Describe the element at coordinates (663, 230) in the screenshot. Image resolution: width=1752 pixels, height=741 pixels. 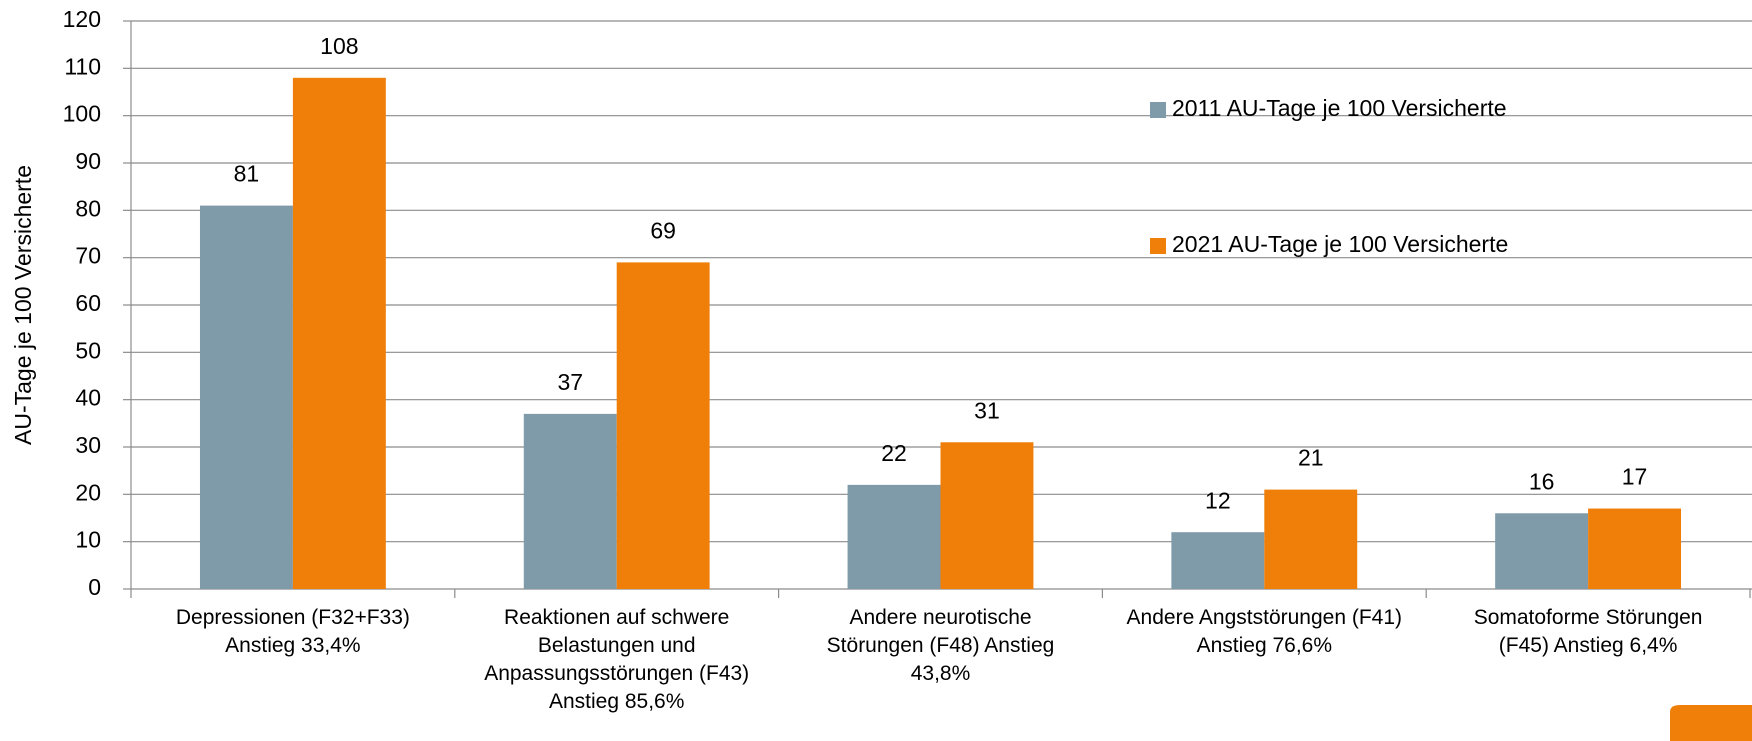
I see `data-label: 69` at that location.